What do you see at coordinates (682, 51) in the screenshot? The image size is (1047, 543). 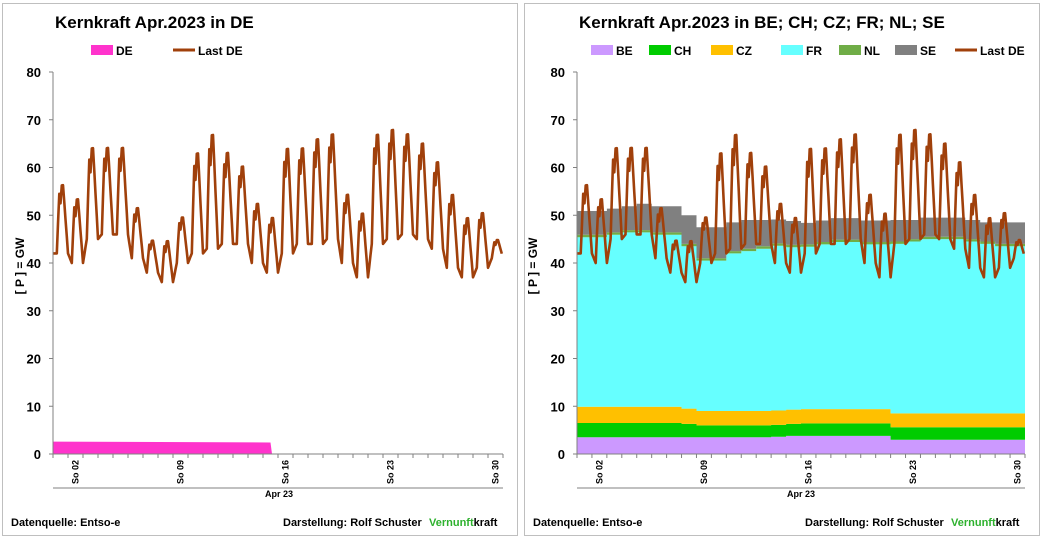 I see `legend-label: CH` at bounding box center [682, 51].